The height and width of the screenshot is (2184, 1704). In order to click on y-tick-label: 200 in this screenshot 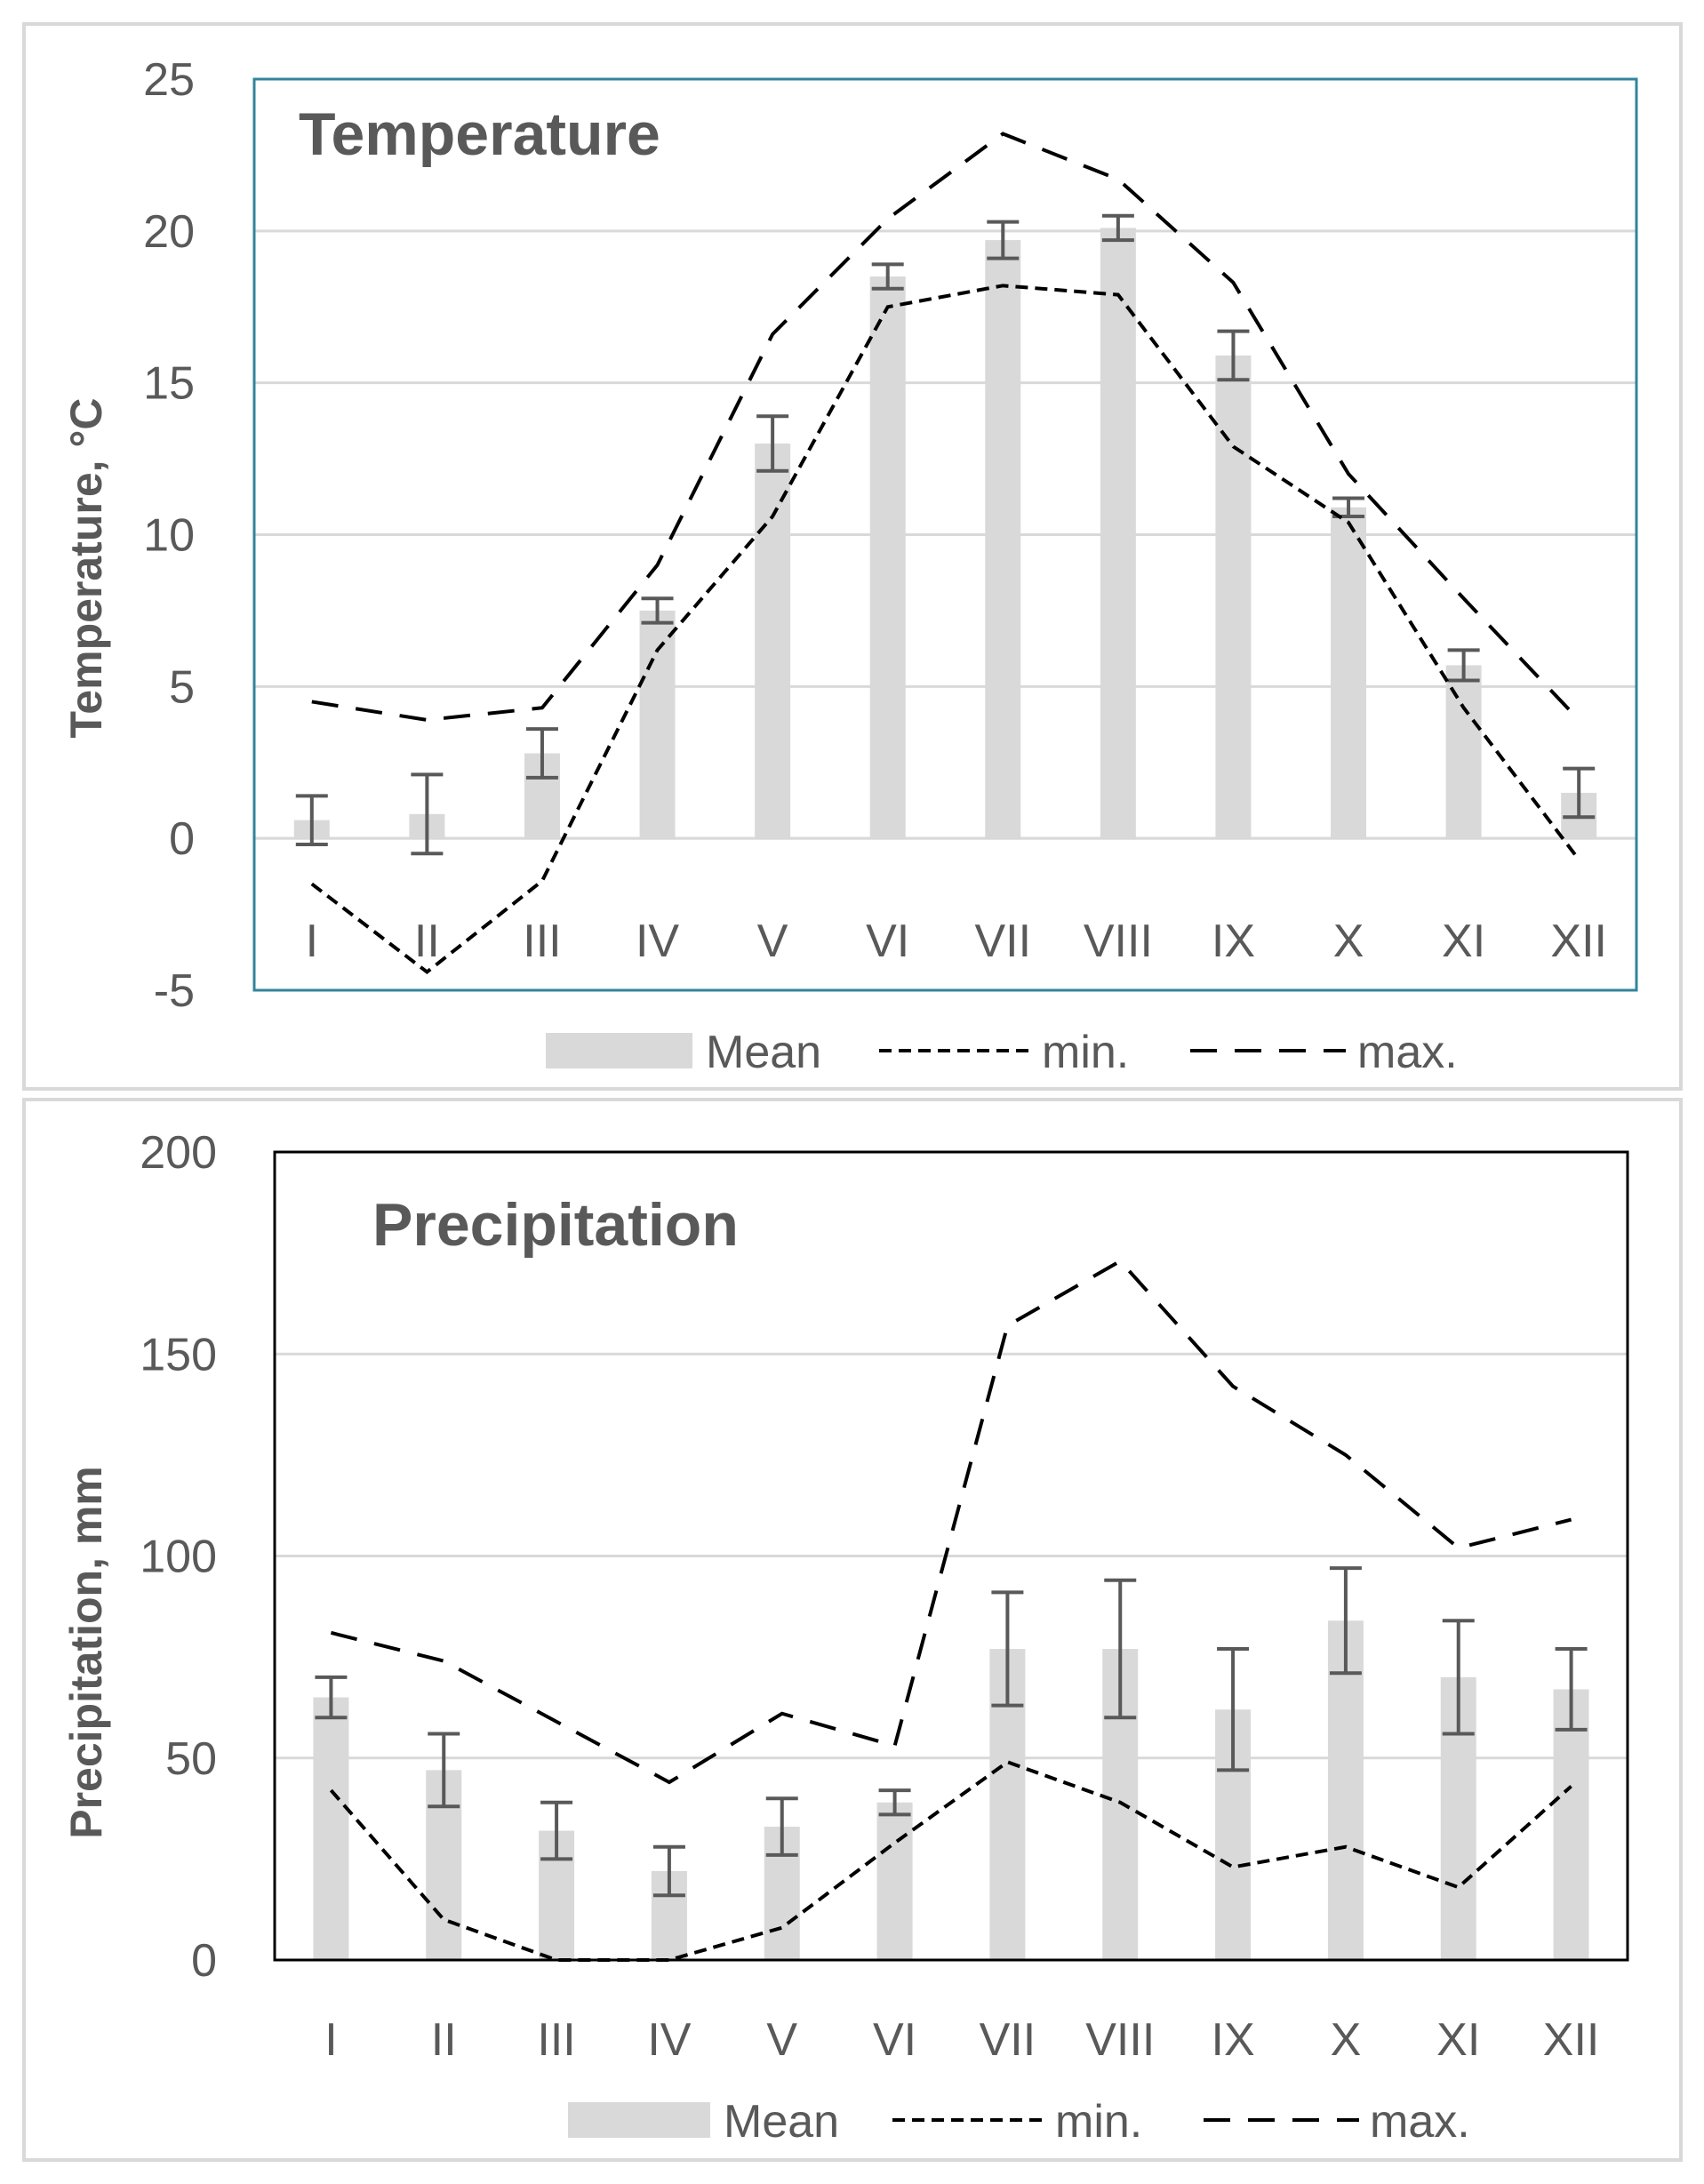, I will do `click(178, 1153)`.